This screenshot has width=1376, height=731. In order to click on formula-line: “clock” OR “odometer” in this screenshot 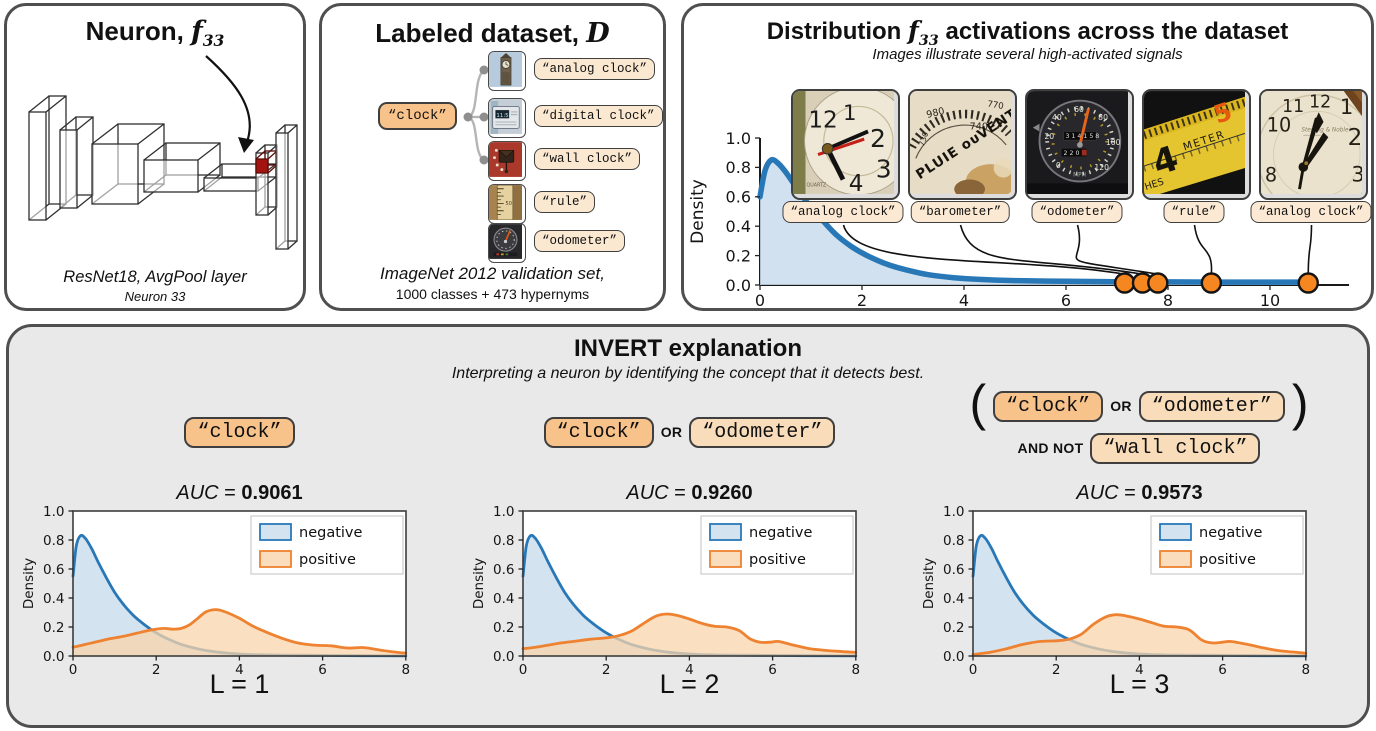, I will do `click(689, 432)`.